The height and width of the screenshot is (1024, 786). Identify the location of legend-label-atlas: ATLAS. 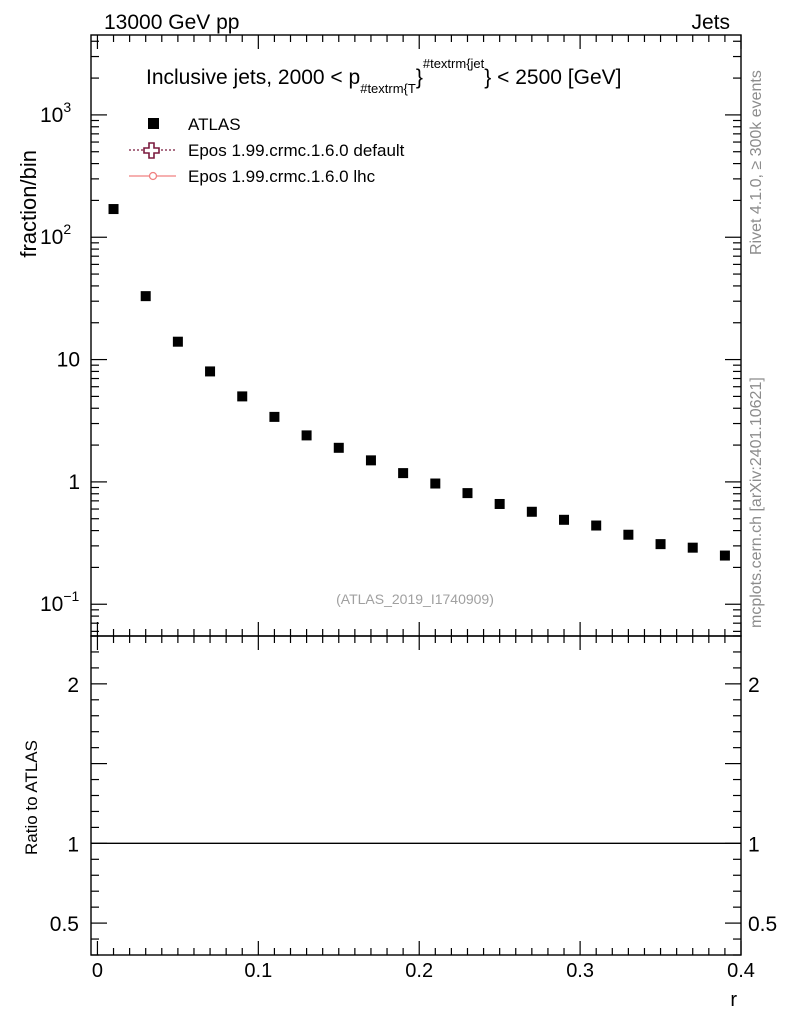
(214, 124).